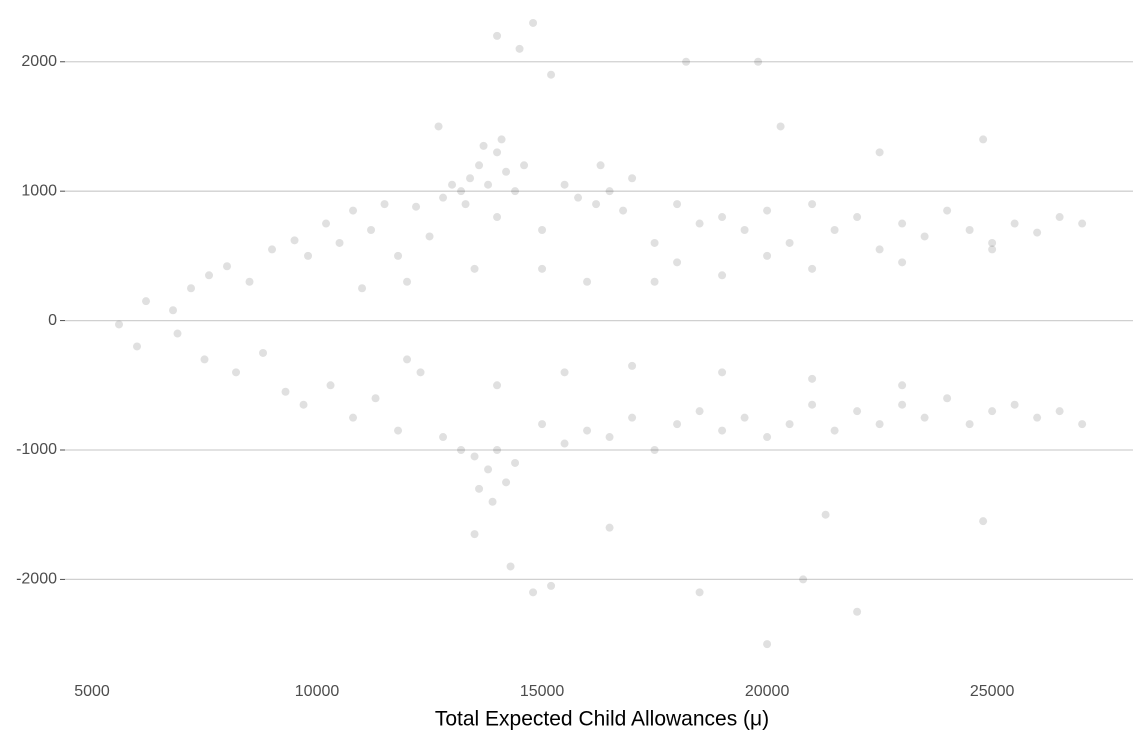 This screenshot has width=1133, height=736. Describe the element at coordinates (602, 719) in the screenshot. I see `x-axis-title: Total Expected Child Allowances (μ)` at that location.